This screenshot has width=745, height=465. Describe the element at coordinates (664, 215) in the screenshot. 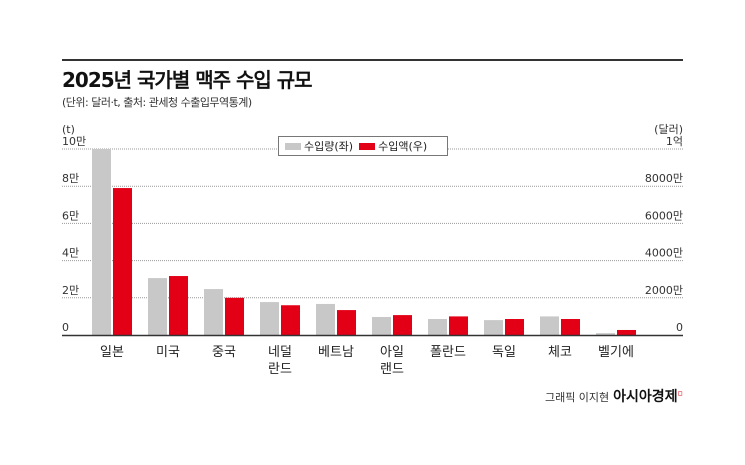

I see `right-tick-label: 6000만` at that location.